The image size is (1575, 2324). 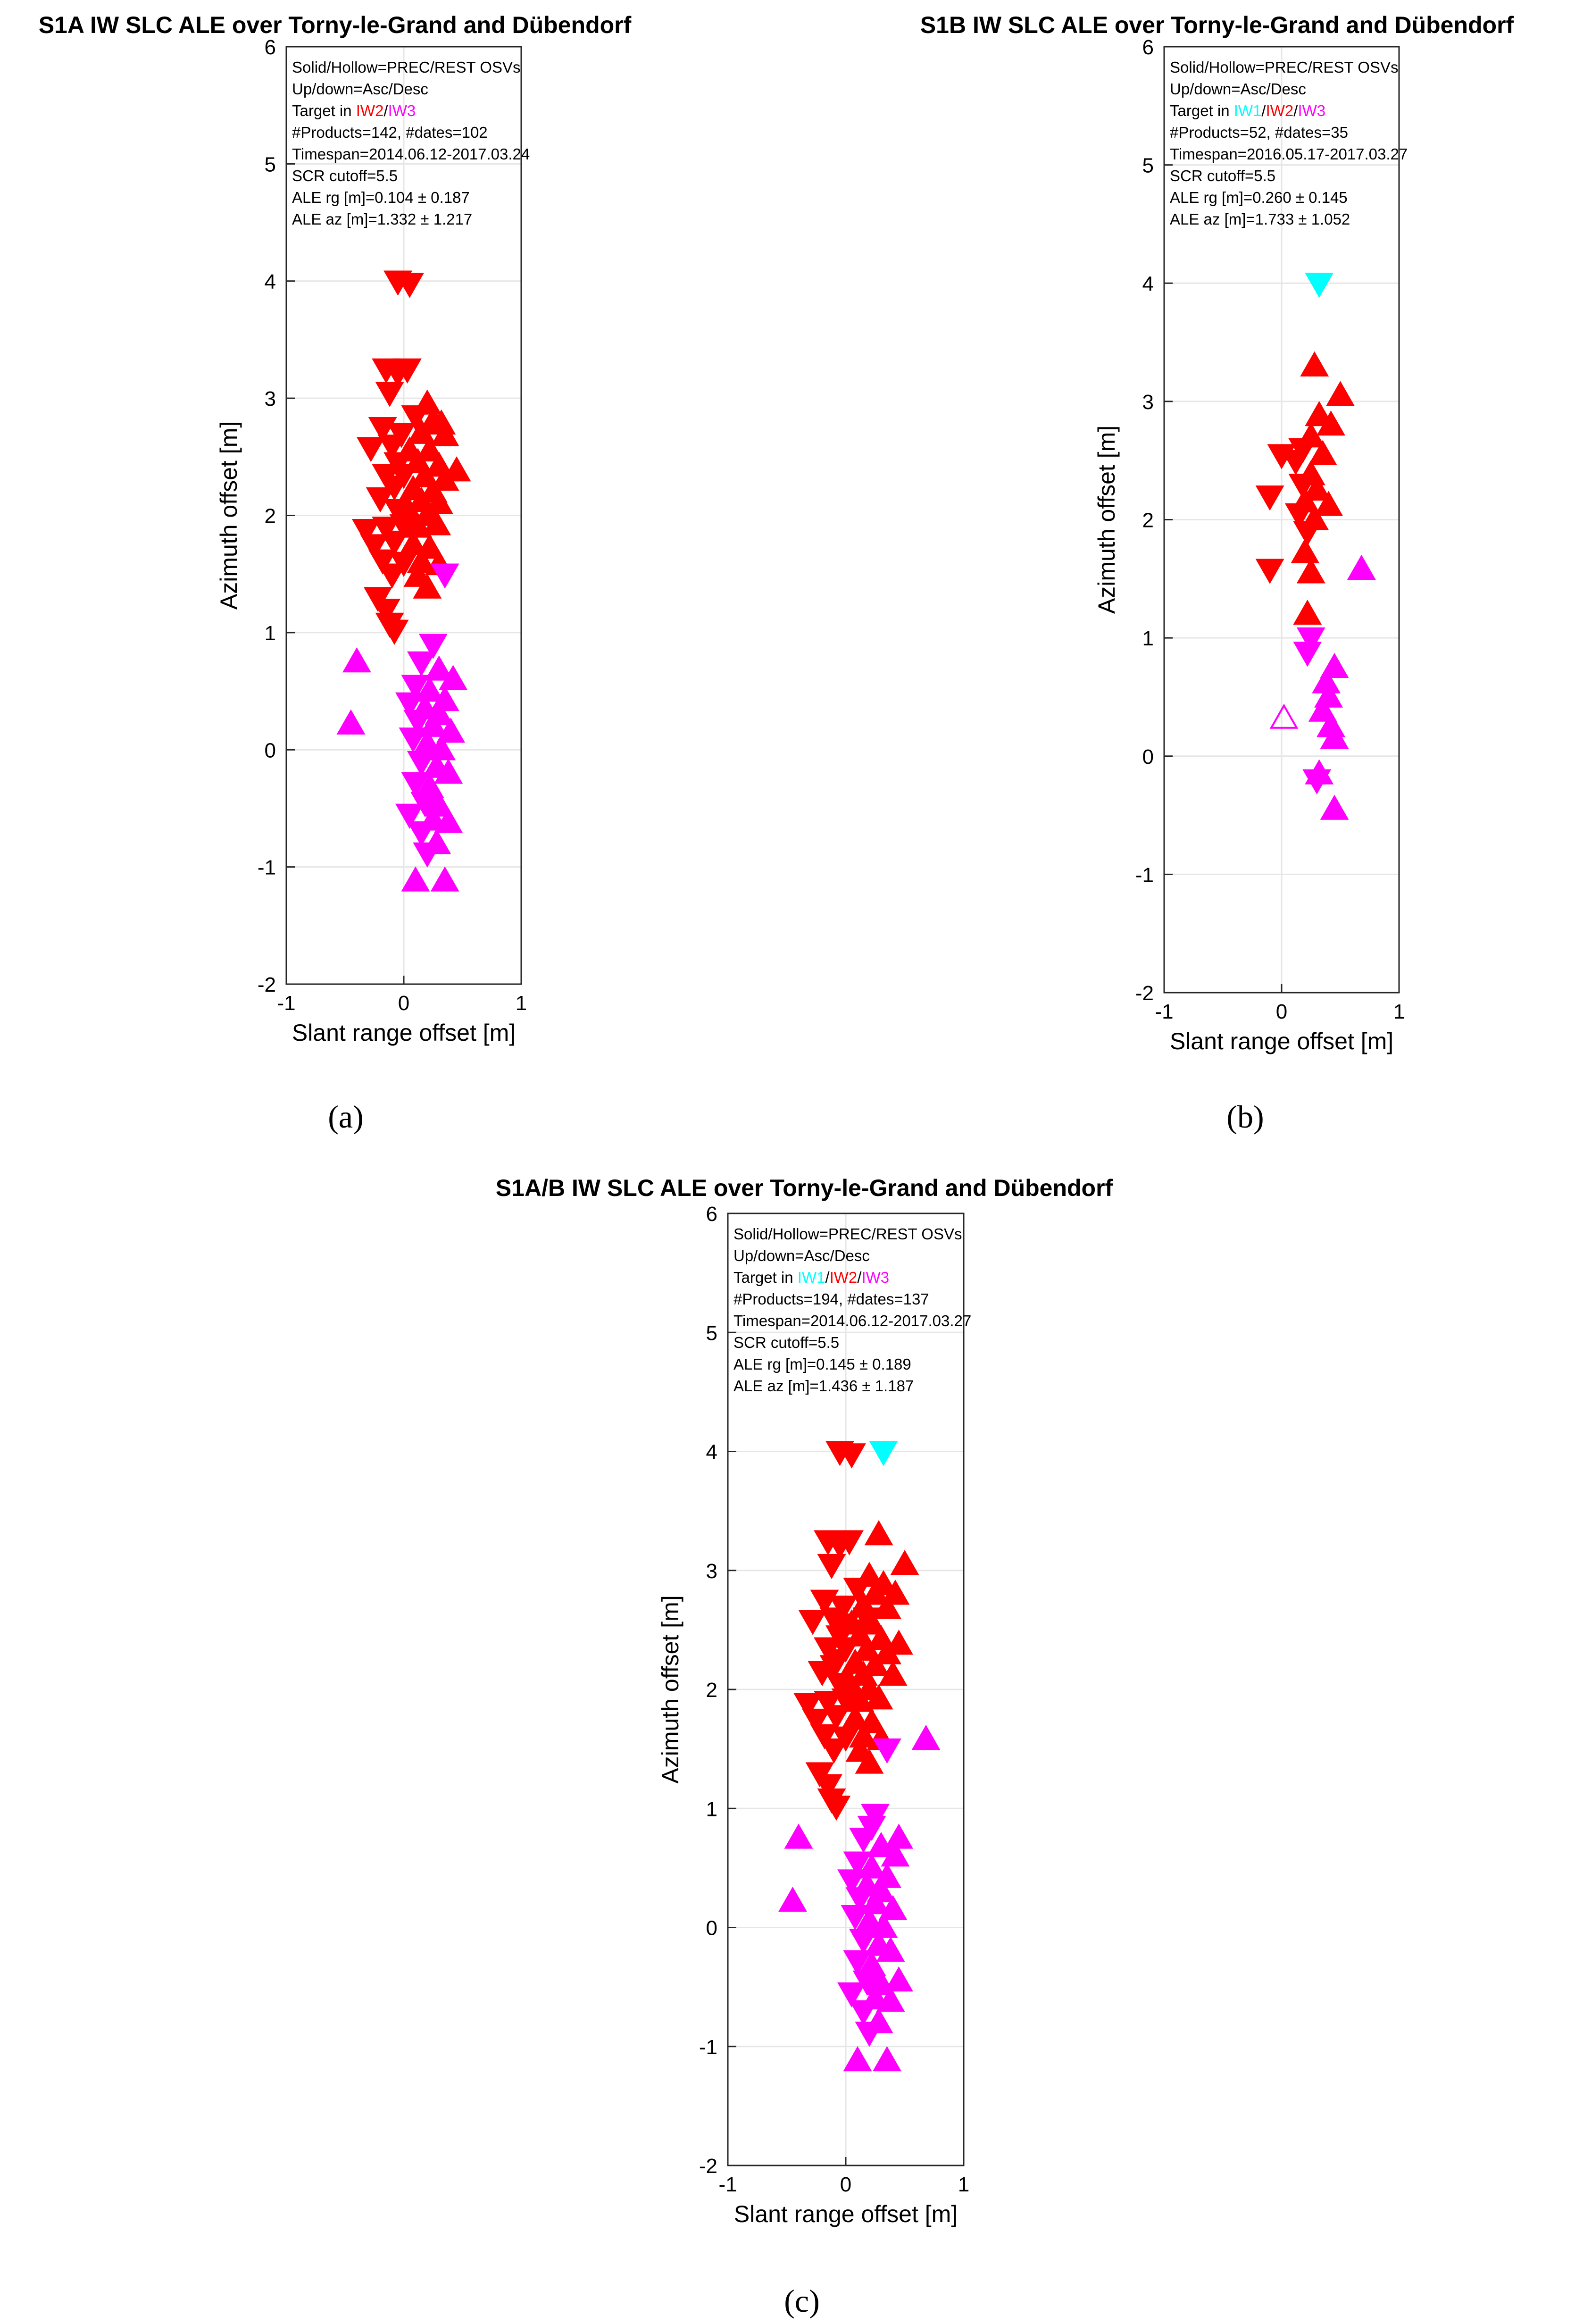 What do you see at coordinates (1281, 1041) in the screenshot?
I see `x-axis-label: Slant range offset [m]` at bounding box center [1281, 1041].